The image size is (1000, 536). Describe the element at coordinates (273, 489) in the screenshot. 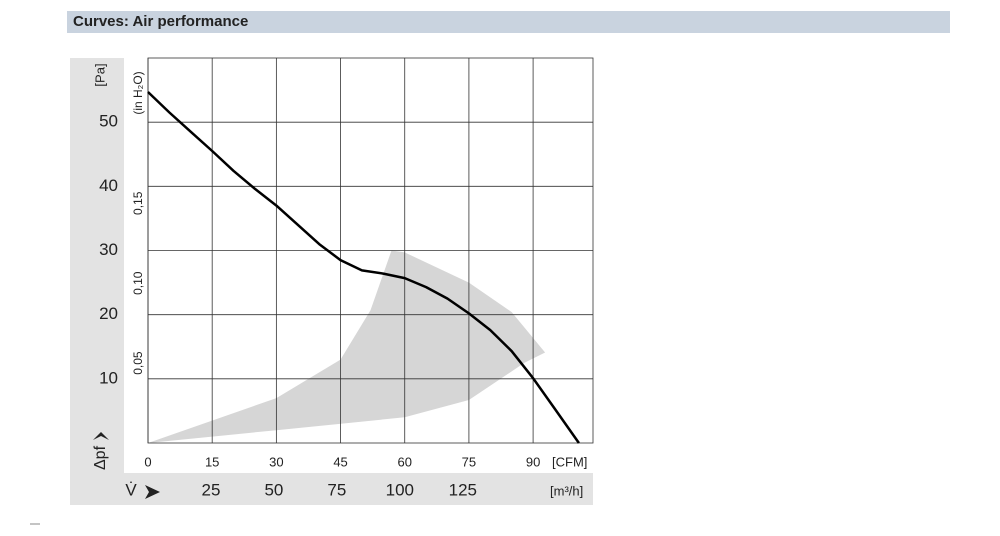

I see `x2-tick-label: 50` at that location.